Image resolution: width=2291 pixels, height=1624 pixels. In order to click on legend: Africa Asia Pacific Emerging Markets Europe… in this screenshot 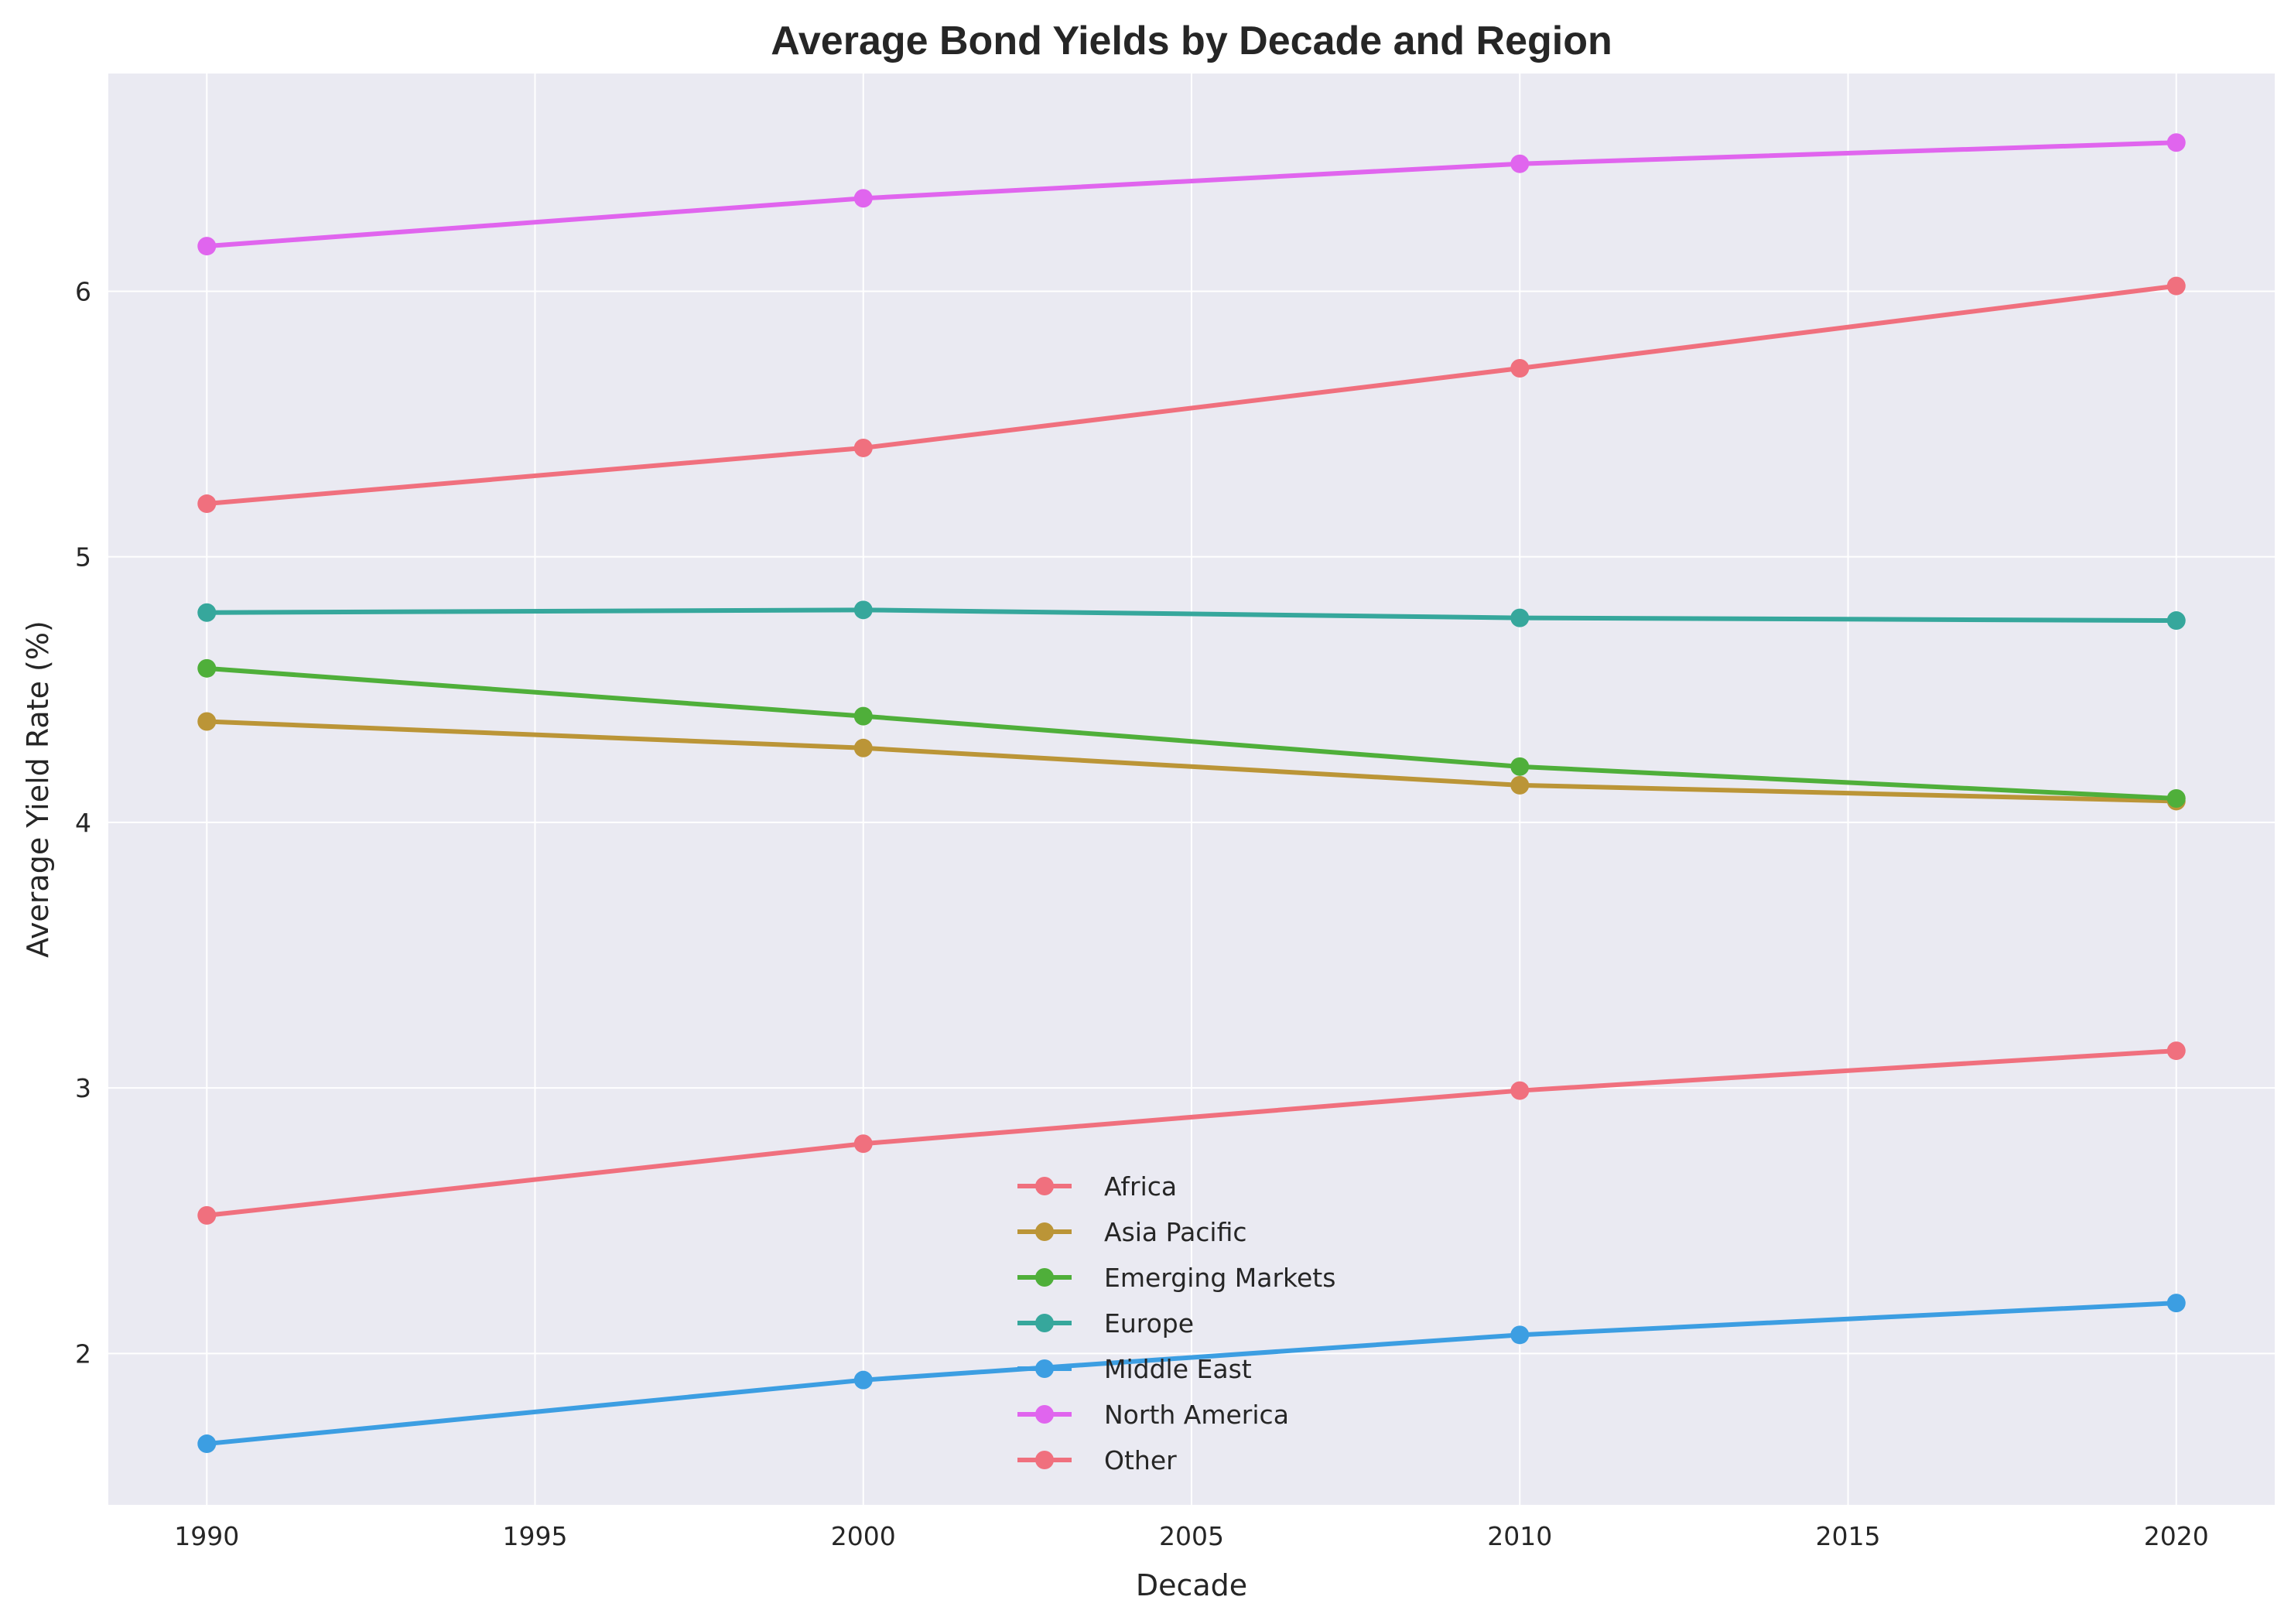, I will do `click(1176, 1323)`.